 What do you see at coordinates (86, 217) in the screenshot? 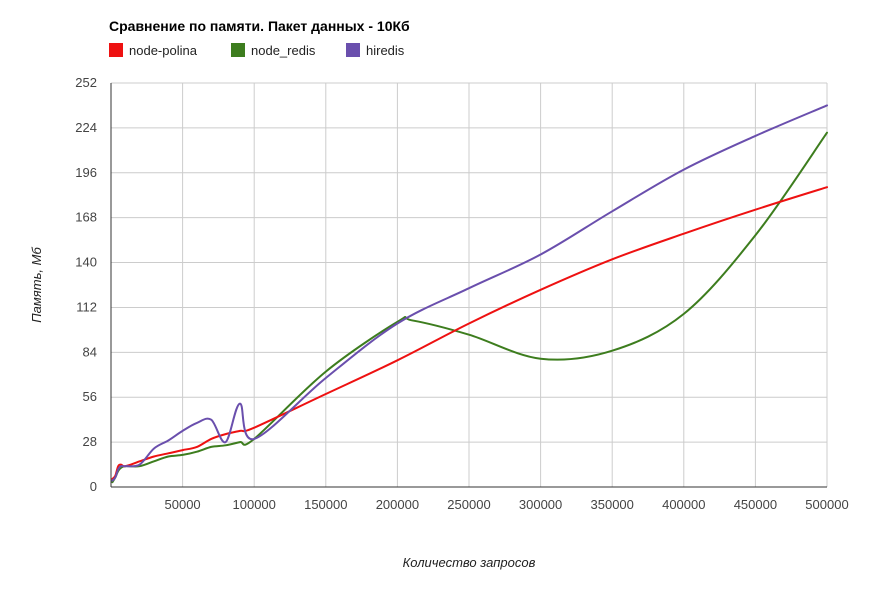
I see `y-tick-label-168: 168` at bounding box center [86, 217].